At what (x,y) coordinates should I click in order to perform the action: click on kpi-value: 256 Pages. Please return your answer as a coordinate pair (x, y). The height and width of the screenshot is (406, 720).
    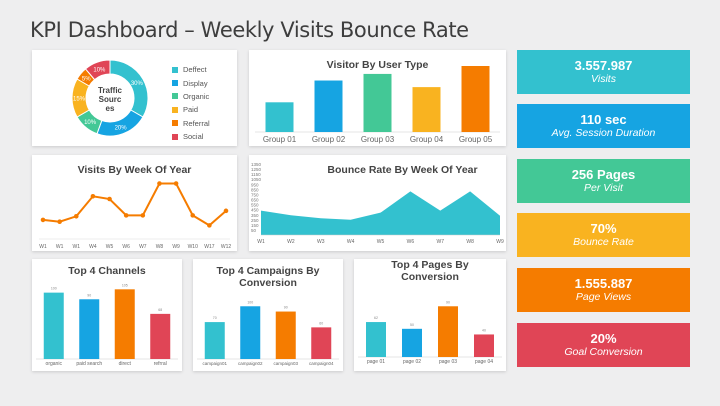
    Looking at the image, I should click on (603, 174).